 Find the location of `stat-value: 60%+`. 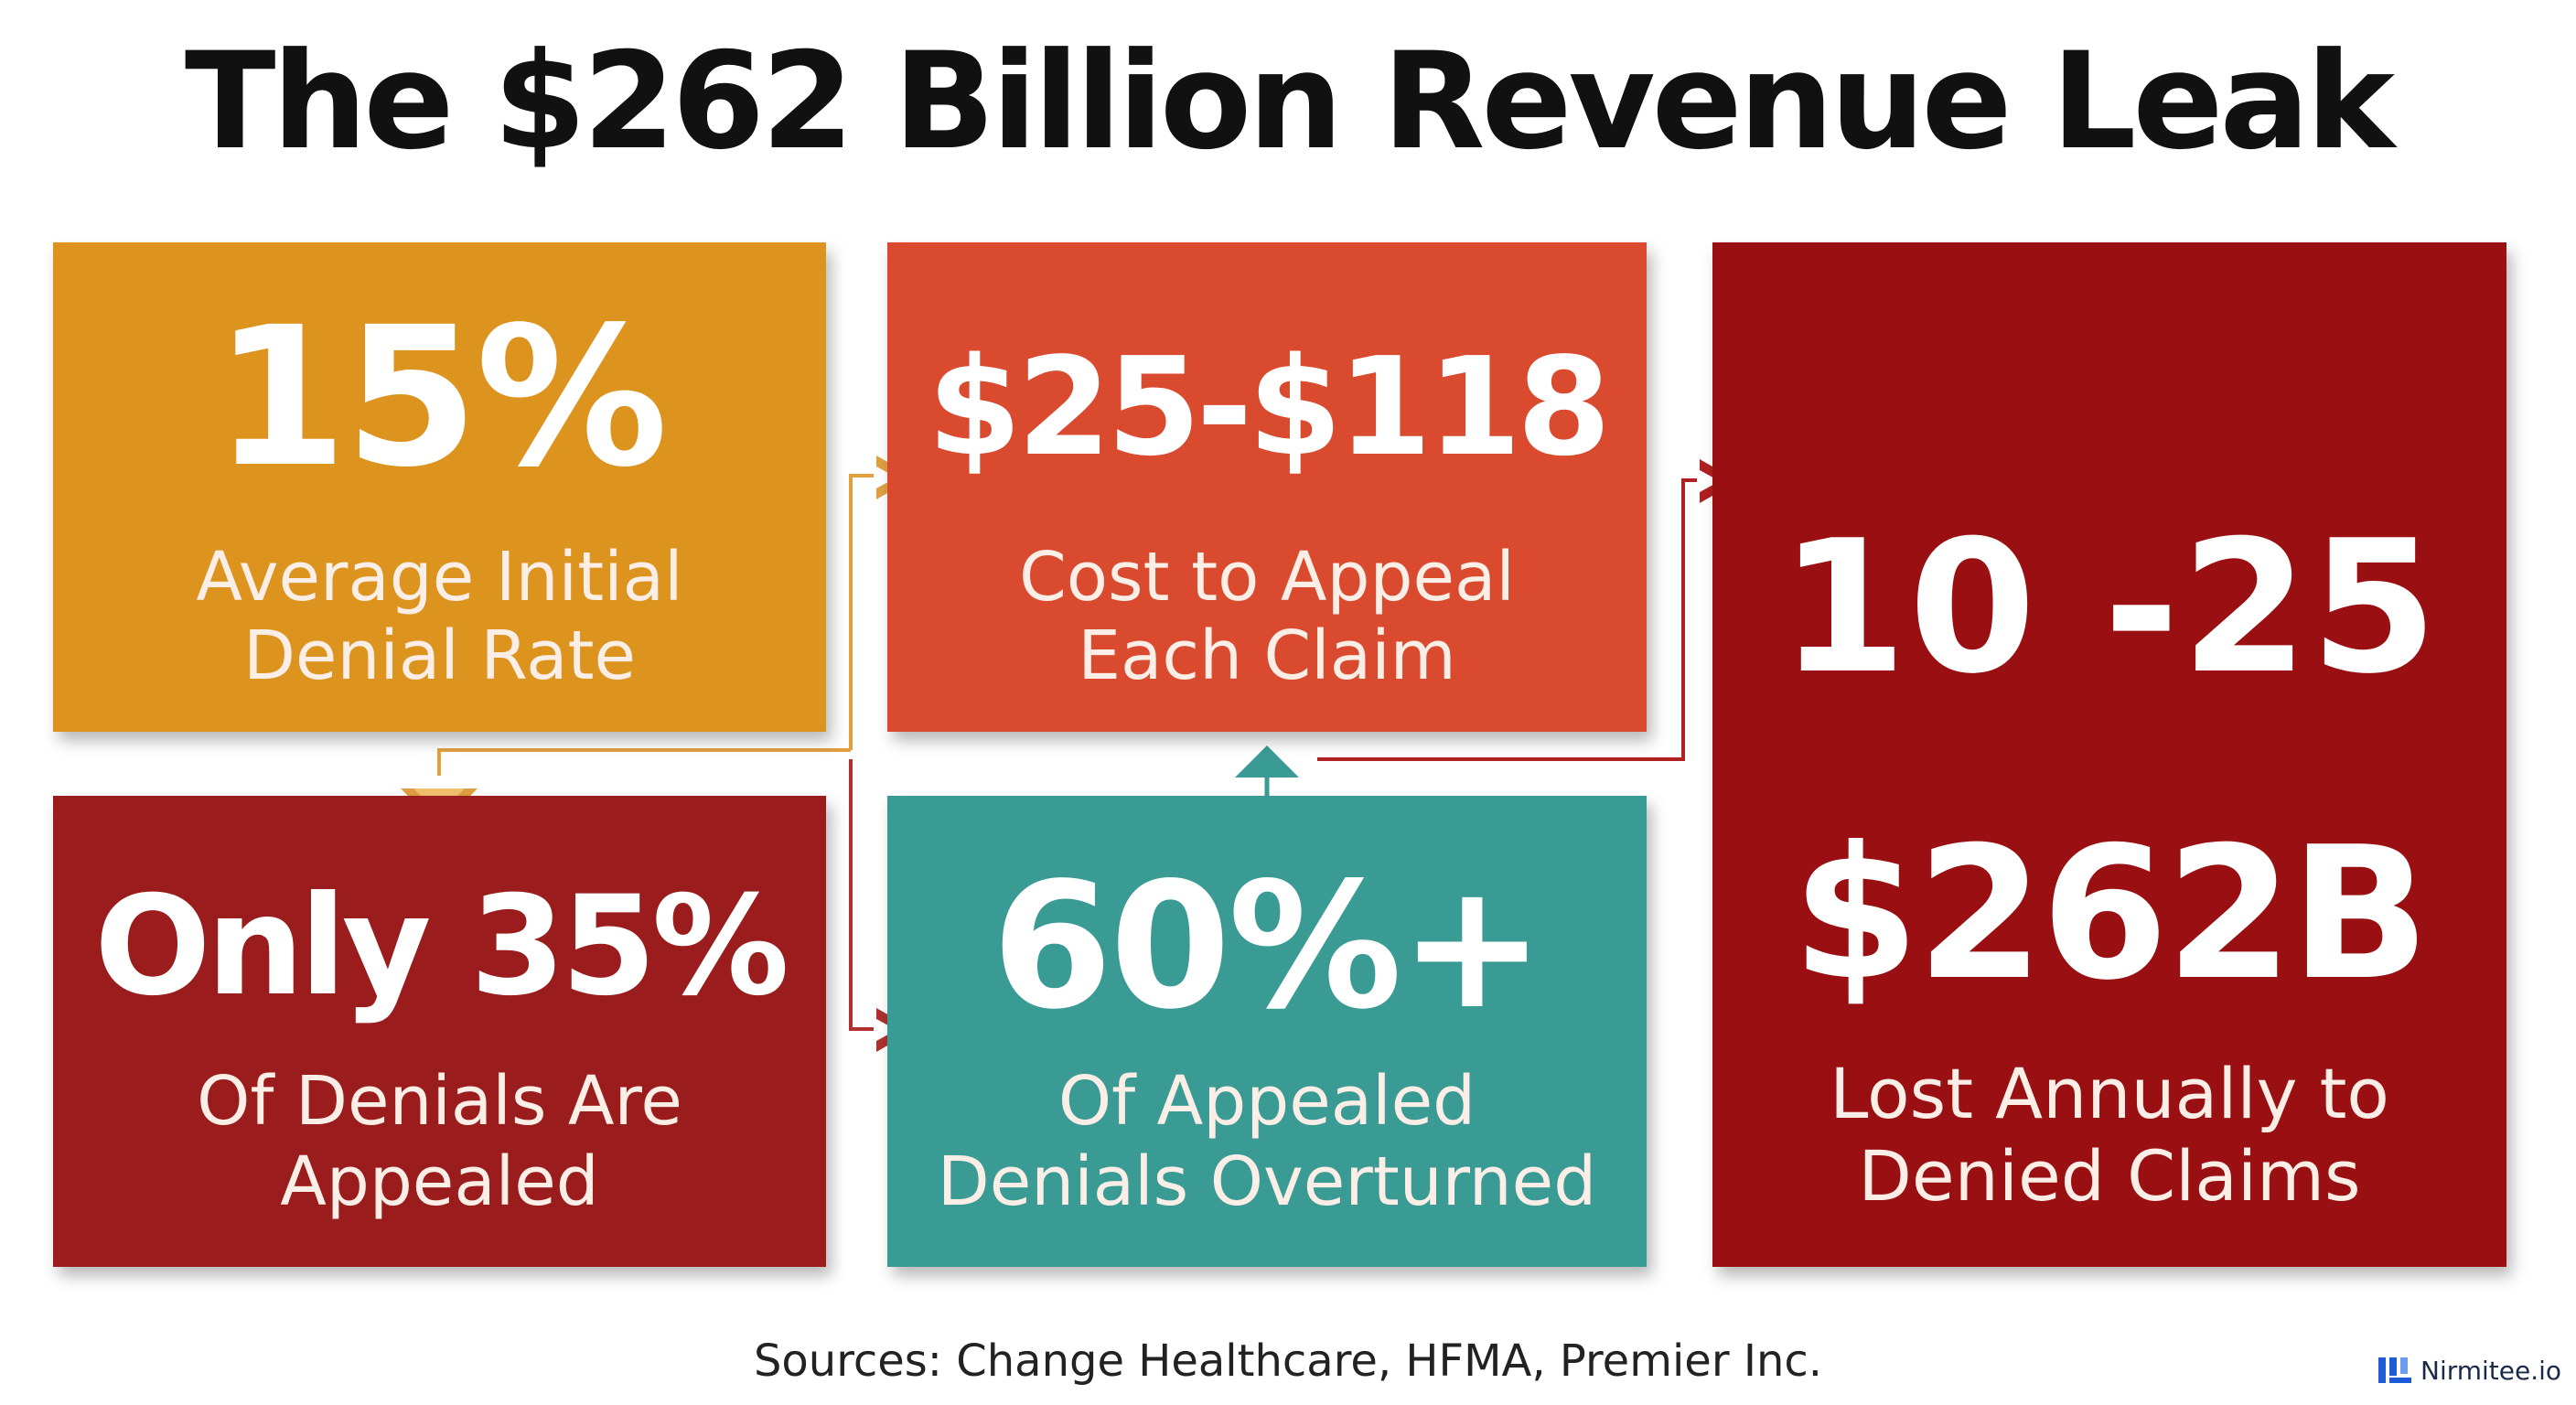

stat-value: 60%+ is located at coordinates (1268, 946).